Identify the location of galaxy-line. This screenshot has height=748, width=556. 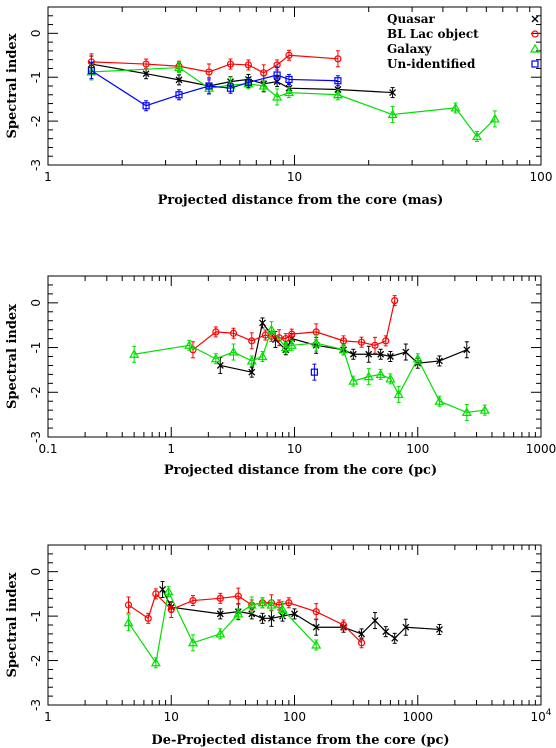
(222, 627).